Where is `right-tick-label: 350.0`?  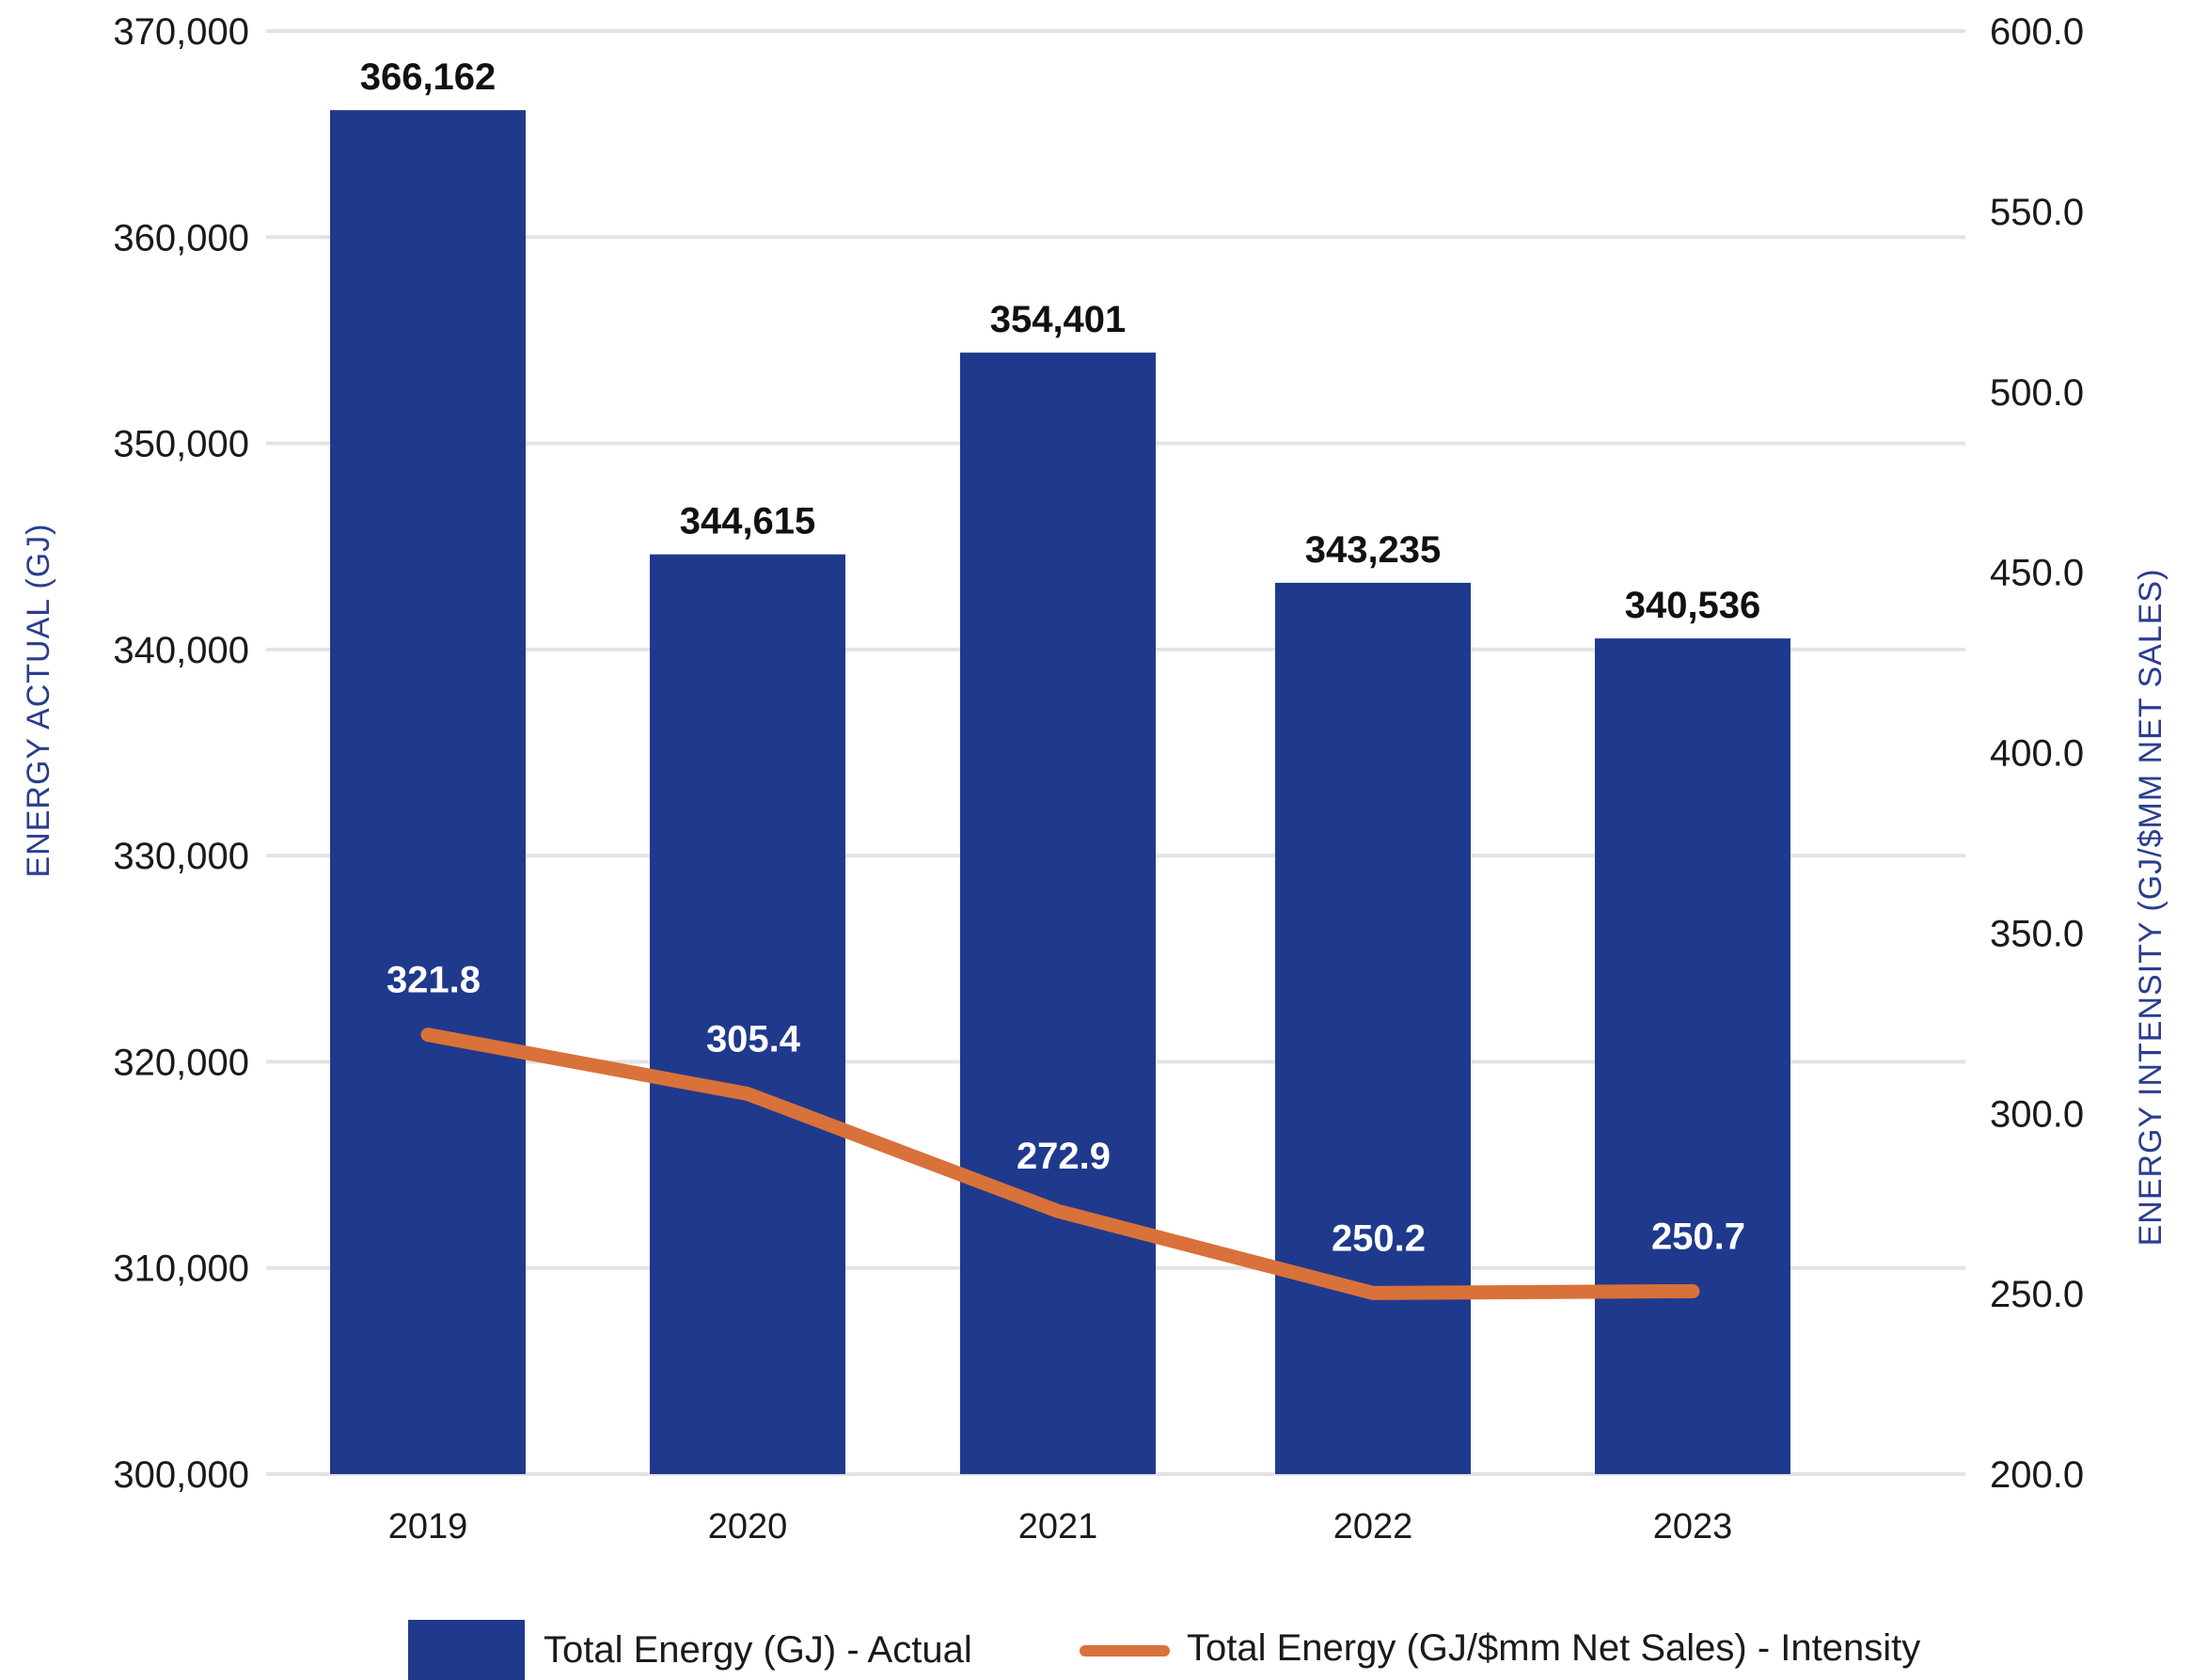
right-tick-label: 350.0 is located at coordinates (2037, 933).